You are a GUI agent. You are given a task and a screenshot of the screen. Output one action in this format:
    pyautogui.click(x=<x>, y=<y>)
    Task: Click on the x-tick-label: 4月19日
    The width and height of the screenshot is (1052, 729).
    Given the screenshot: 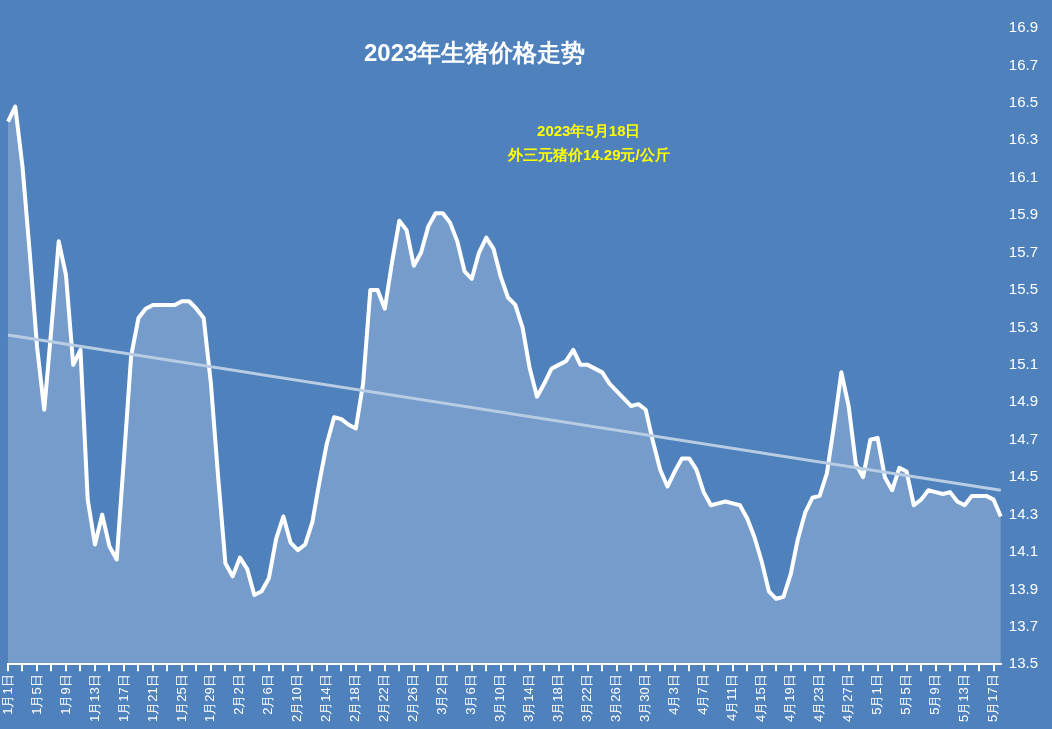 What is the action you would take?
    pyautogui.click(x=790, y=698)
    